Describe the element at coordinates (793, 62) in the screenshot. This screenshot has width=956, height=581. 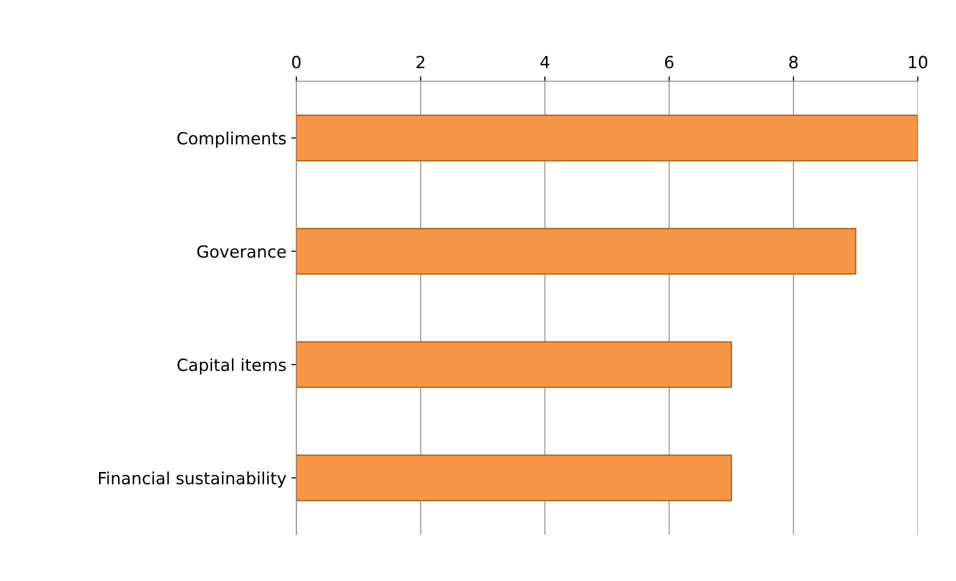
I see `x-tick-label: 8` at that location.